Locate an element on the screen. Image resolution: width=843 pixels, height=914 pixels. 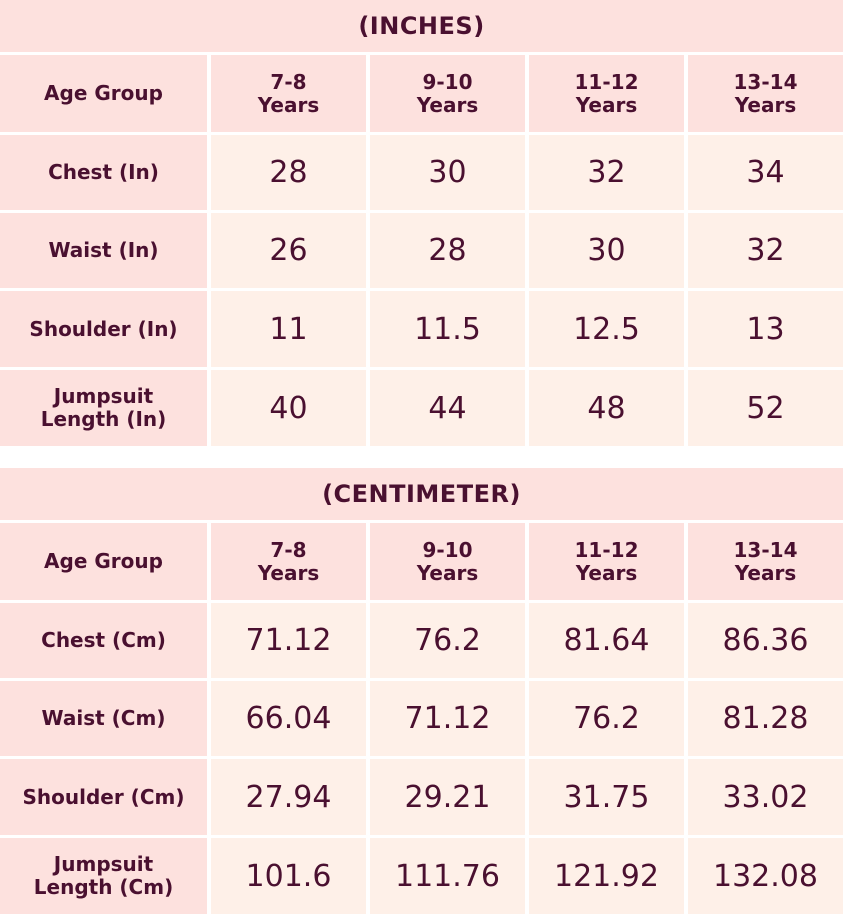
table-cell: 121.92 is located at coordinates (606, 876).